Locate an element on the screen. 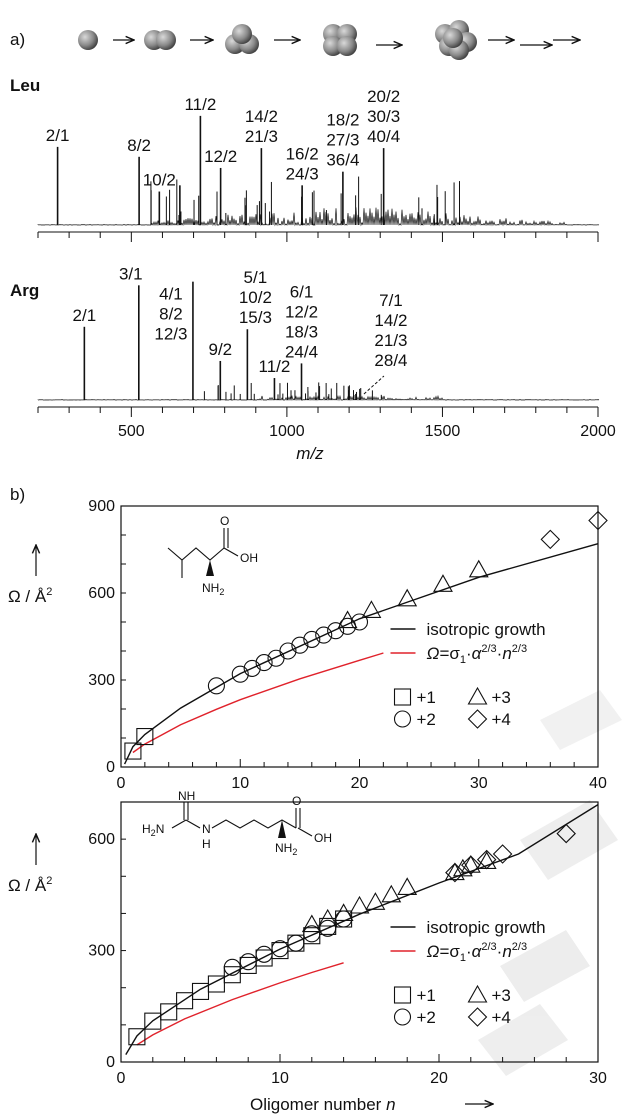  arg-hydroxyl: OH is located at coordinates (323, 838).